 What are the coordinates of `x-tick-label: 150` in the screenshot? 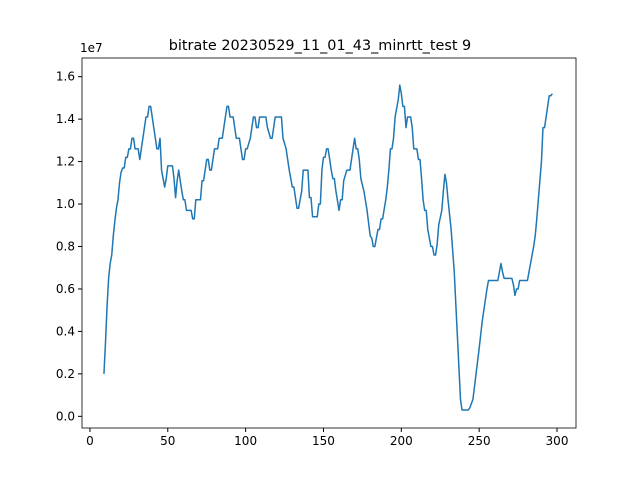 It's located at (323, 441).